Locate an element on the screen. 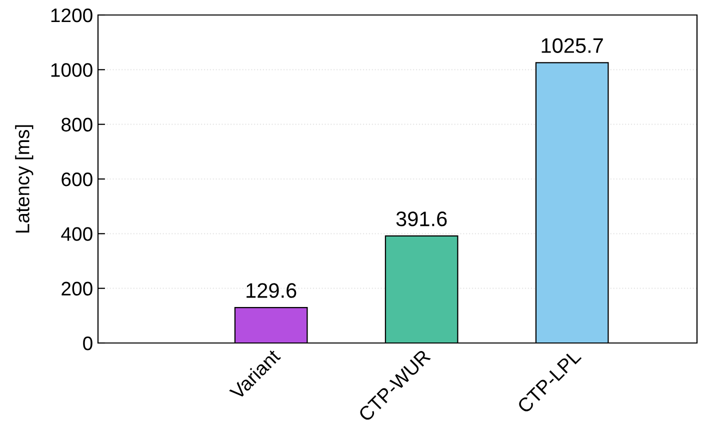 This screenshot has height=437, width=710. y-tick-label: 0 is located at coordinates (87, 343).